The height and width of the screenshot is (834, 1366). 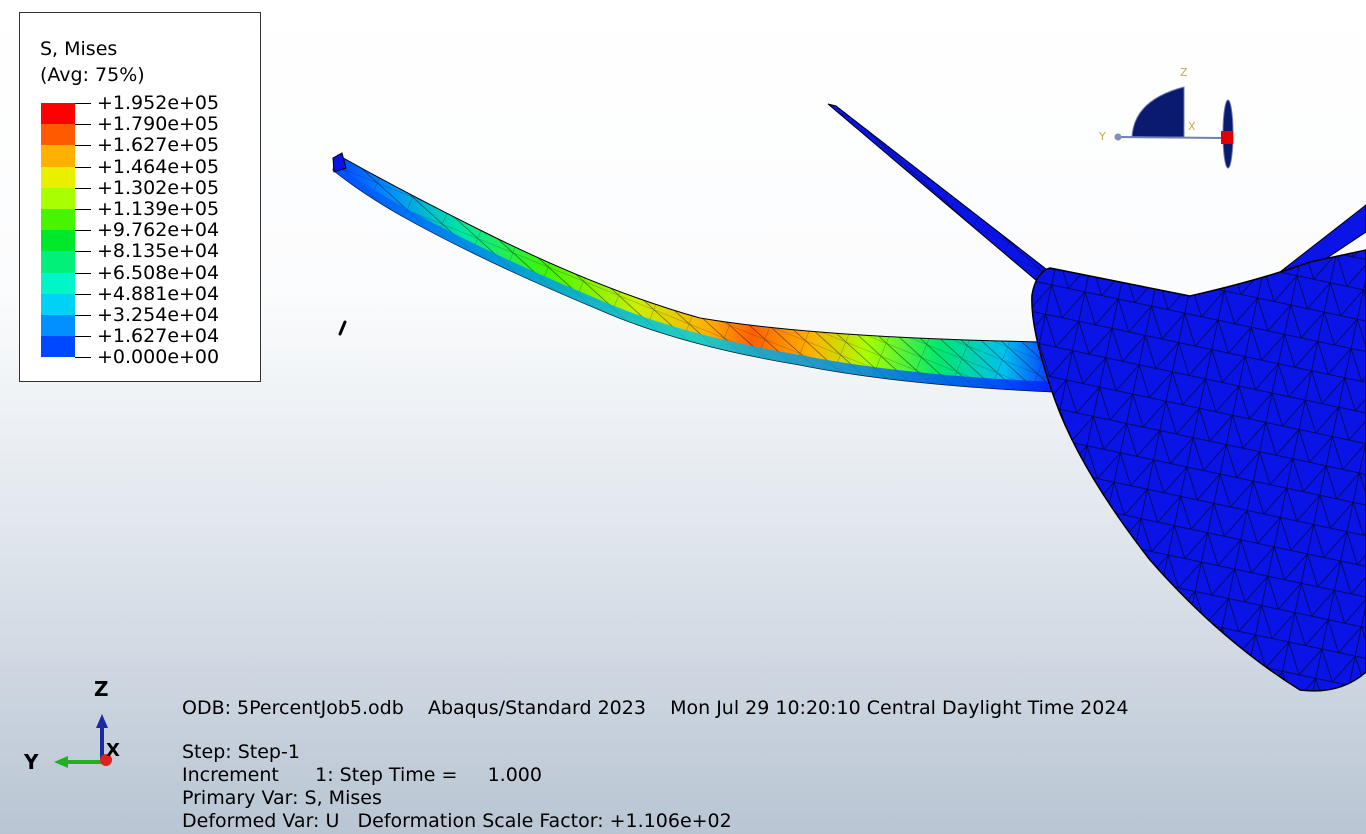 What do you see at coordinates (282, 798) in the screenshot?
I see `primary-var-label: Primary Var: S, Mises` at bounding box center [282, 798].